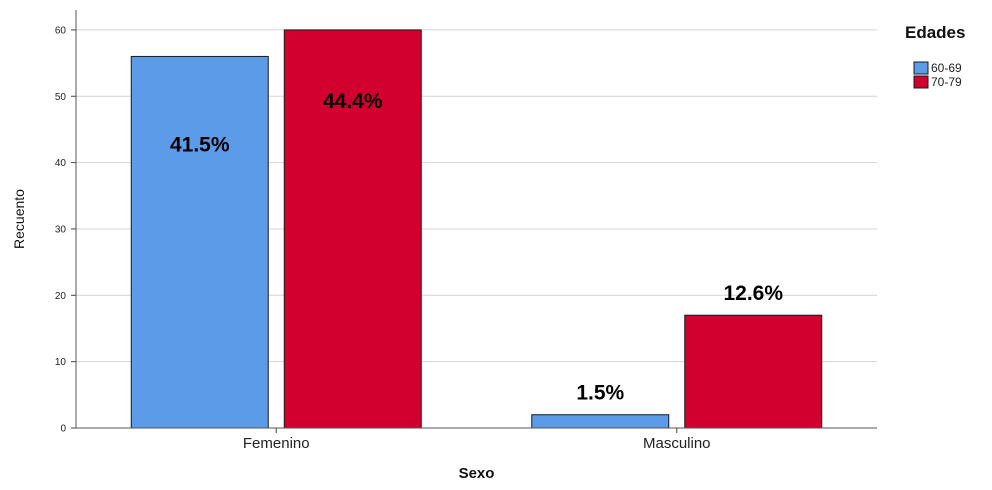  Describe the element at coordinates (753, 293) in the screenshot. I see `data-label: 12.6%` at that location.